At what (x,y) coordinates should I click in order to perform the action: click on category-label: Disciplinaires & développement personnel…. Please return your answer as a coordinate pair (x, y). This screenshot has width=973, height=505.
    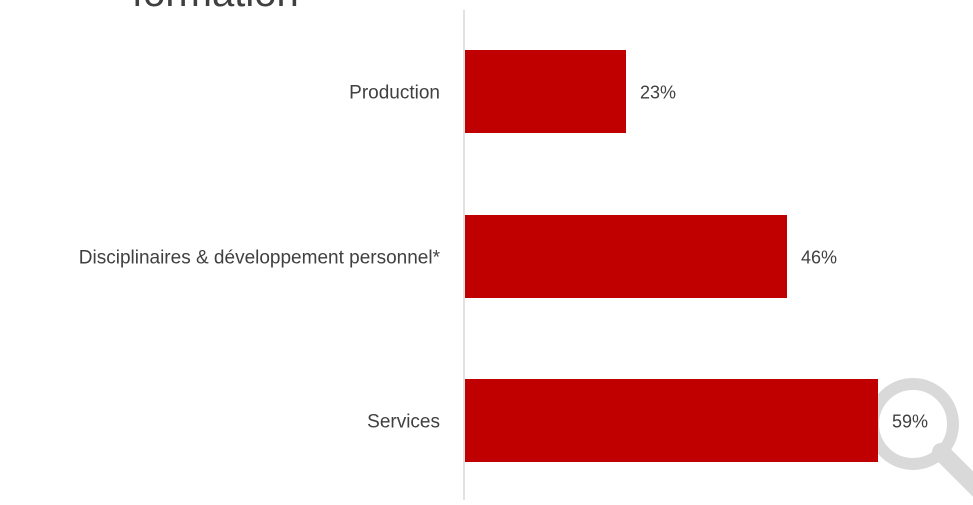
    Looking at the image, I should click on (260, 258).